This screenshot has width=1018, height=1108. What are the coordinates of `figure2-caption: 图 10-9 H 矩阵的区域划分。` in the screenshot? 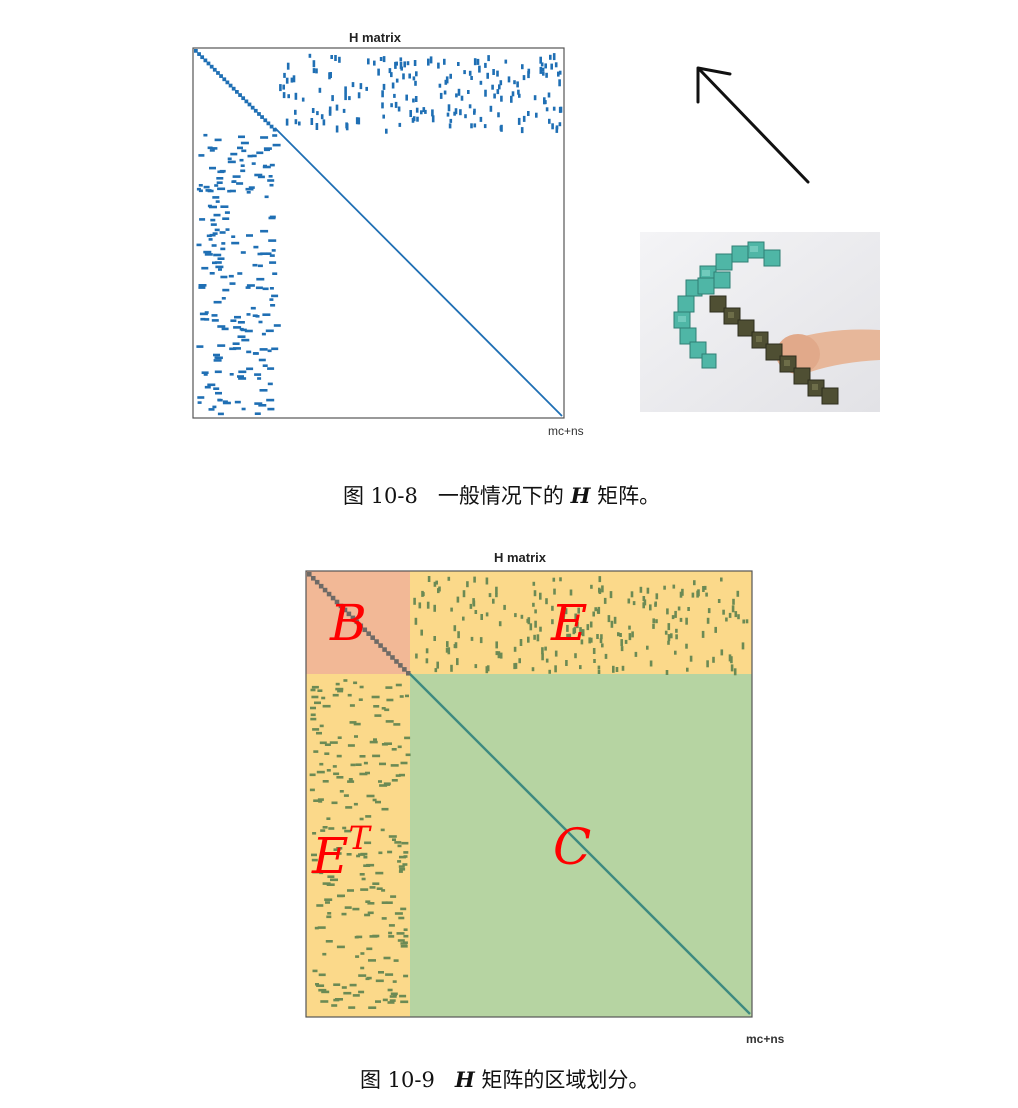 It's located at (504, 1079).